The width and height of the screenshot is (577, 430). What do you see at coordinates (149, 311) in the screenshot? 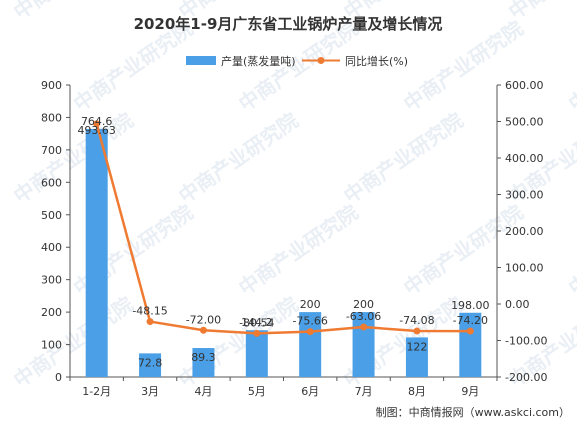
I see `line-value-label: -48.15` at bounding box center [149, 311].